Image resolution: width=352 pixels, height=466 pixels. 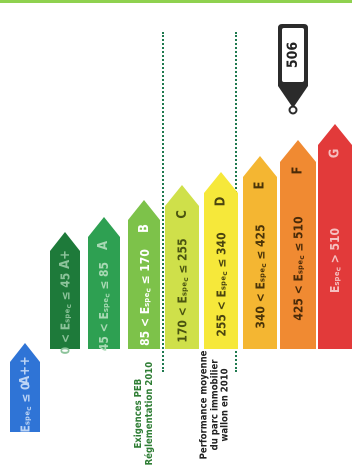 I want to click on class-range: 255 < Eₛₚₑ꜀ ≤ 340, so click(x=221, y=284).